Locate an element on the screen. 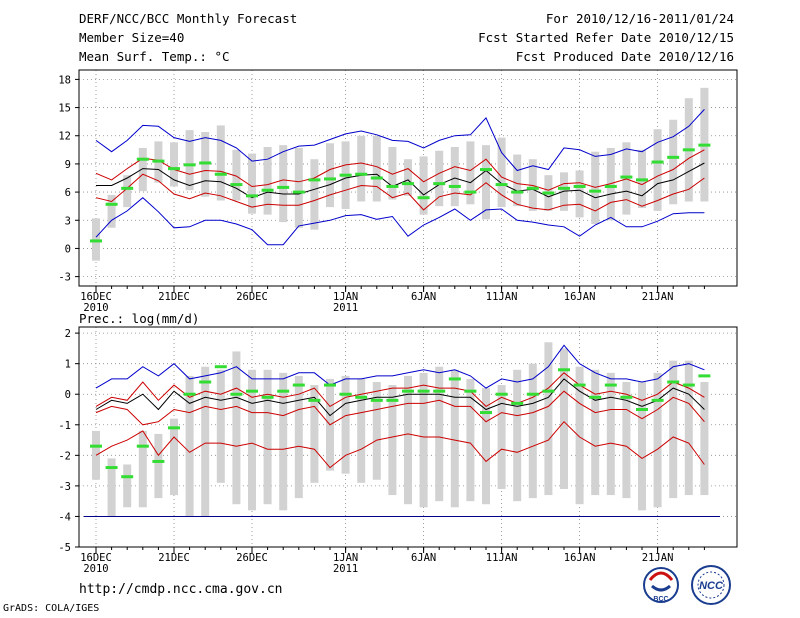 The height and width of the screenshot is (618, 800). y-tick-label: -2 is located at coordinates (64, 456).